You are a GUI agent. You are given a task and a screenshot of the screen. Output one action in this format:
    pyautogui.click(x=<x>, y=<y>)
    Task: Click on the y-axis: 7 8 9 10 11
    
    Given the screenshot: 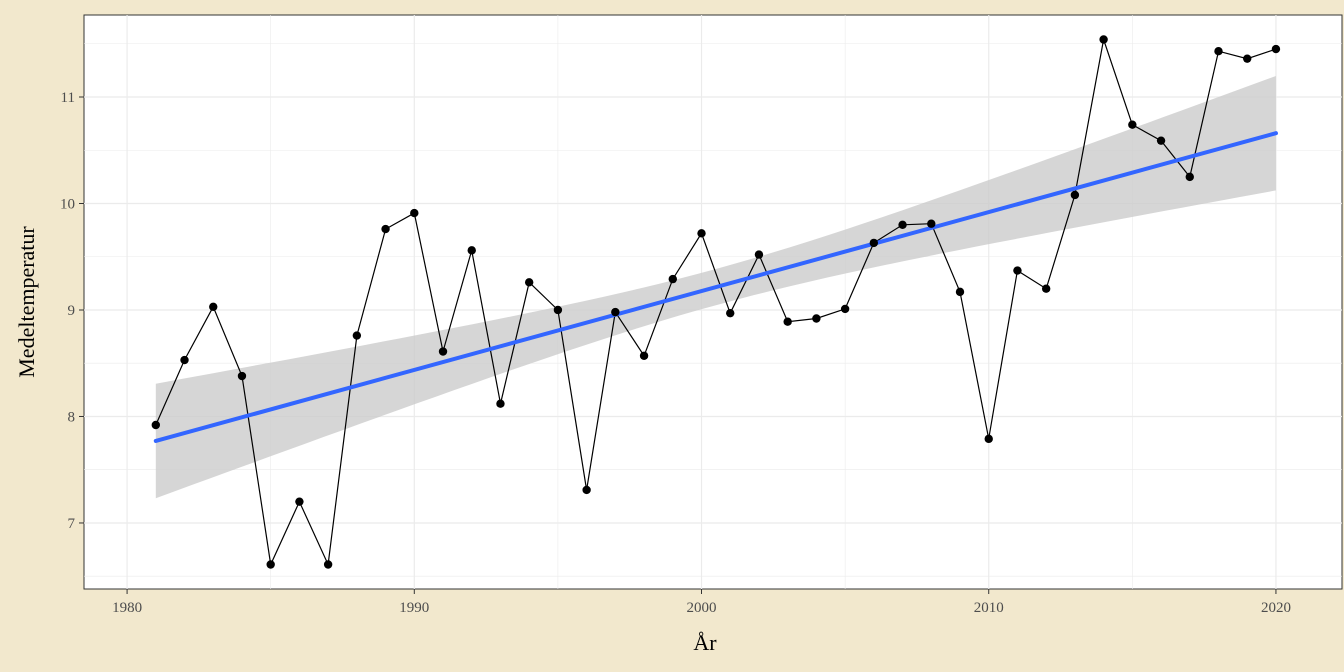 What is the action you would take?
    pyautogui.click(x=72, y=311)
    